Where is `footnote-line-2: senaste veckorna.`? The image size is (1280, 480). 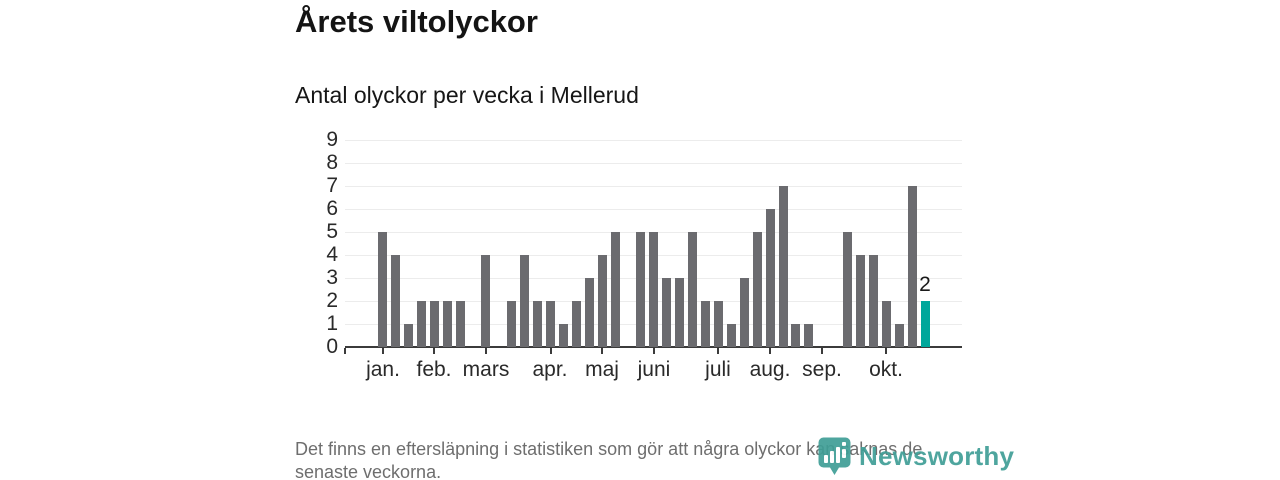
footnote-line-2: senaste veckorna. is located at coordinates (368, 471).